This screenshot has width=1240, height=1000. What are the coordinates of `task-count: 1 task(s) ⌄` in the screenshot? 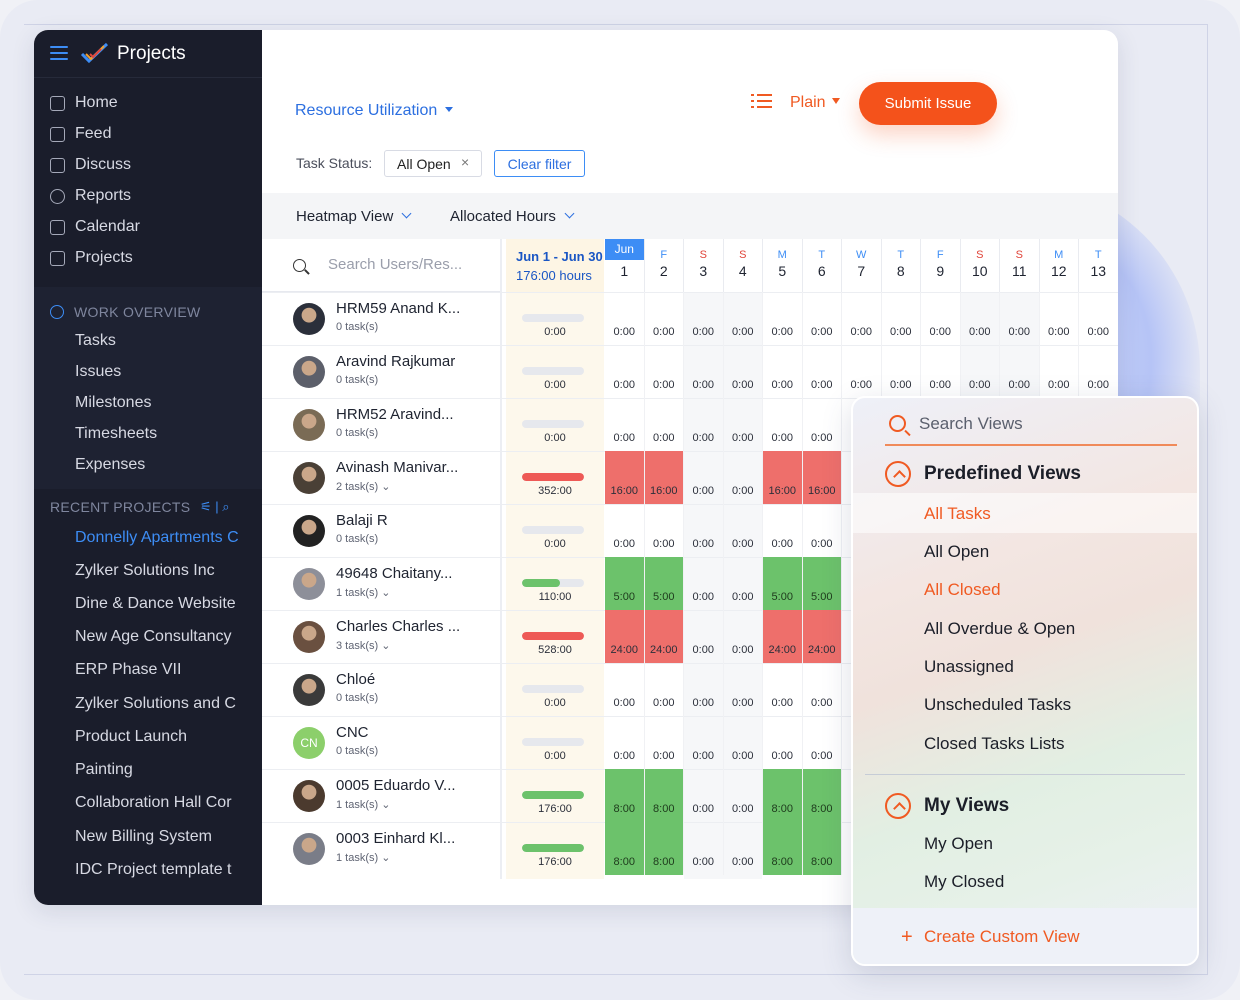 It's located at (363, 805).